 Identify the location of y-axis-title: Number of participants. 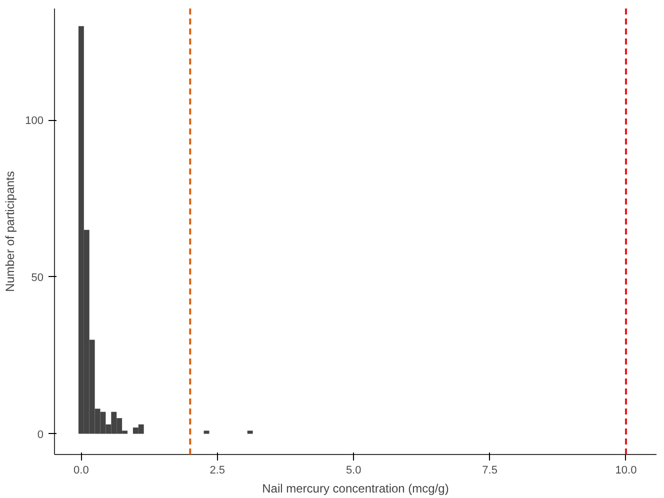
(10, 231).